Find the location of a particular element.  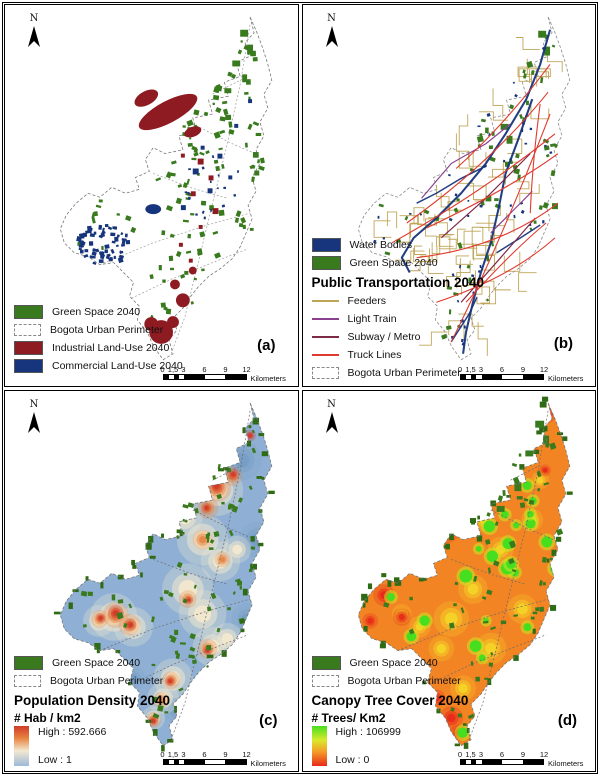

water-swatch is located at coordinates (326, 244).